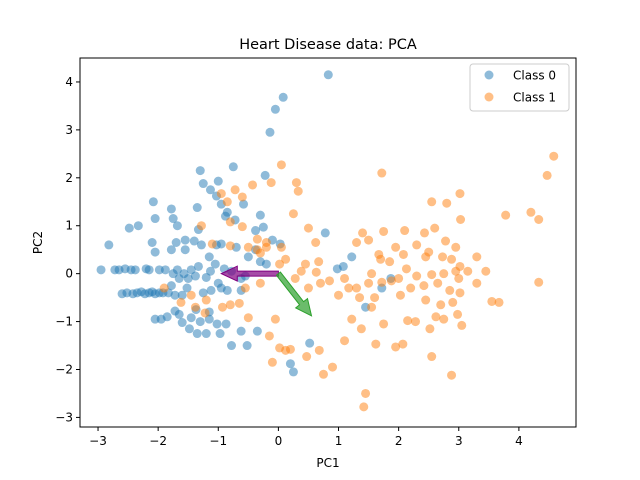  Describe the element at coordinates (534, 76) in the screenshot. I see `legend-label-class-0: Class 0` at that location.